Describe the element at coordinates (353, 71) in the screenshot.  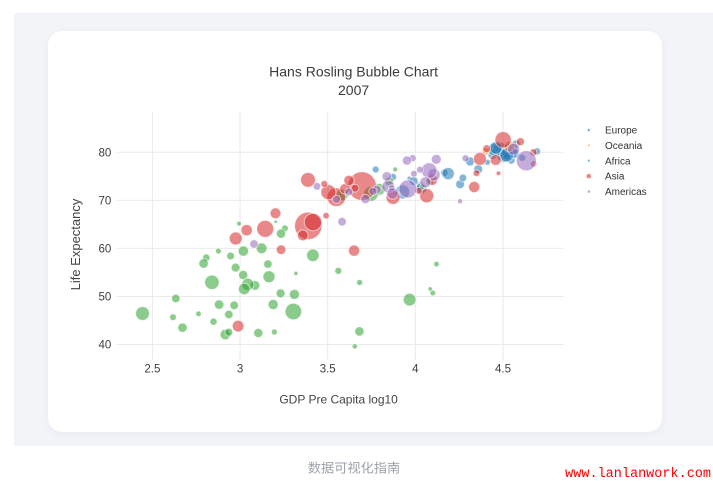
I see `svg-text: Hans Rosling Bubble Chart` at that location.